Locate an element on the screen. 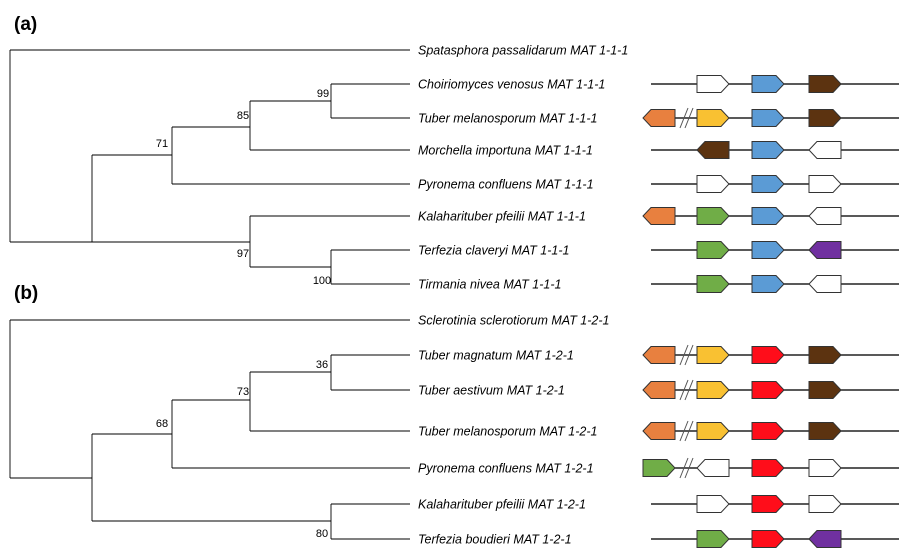 This screenshot has height=549, width=899. bootstrap-support-value: 99 is located at coordinates (323, 94).